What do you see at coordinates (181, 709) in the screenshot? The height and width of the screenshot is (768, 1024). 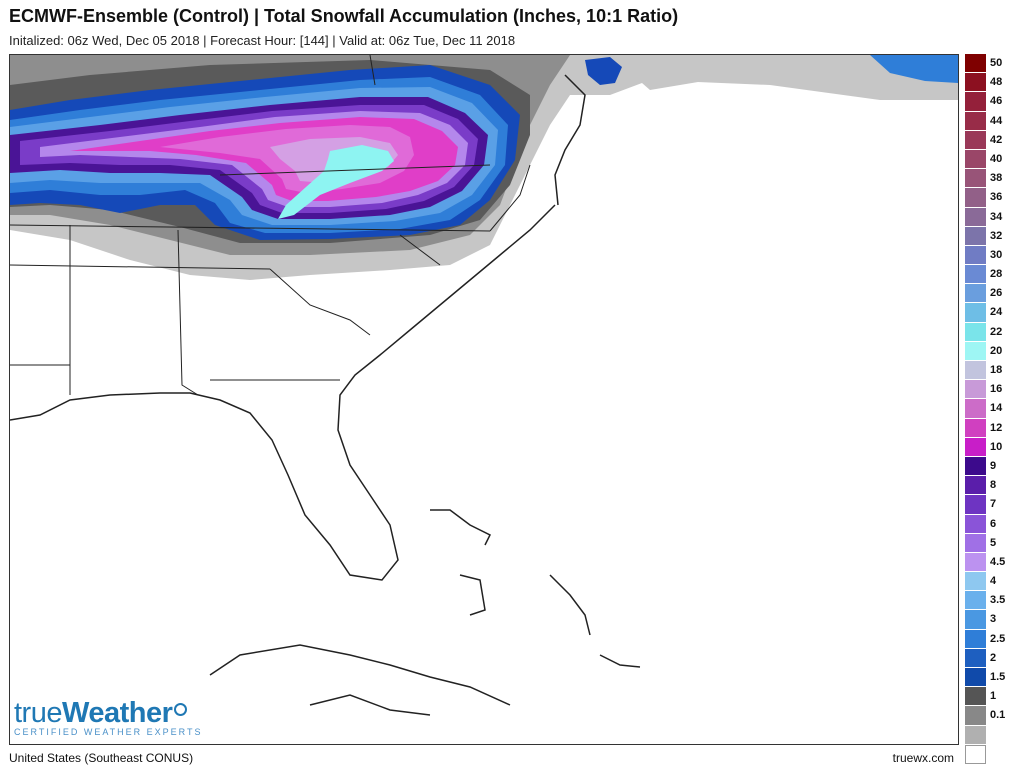 I see `logo-dot-icon` at bounding box center [181, 709].